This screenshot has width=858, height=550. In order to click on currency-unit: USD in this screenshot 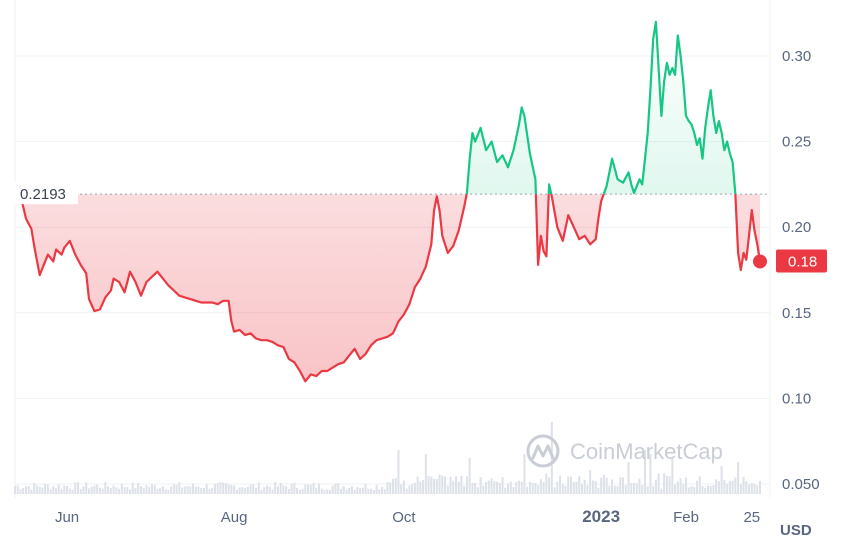, I will do `click(796, 530)`.